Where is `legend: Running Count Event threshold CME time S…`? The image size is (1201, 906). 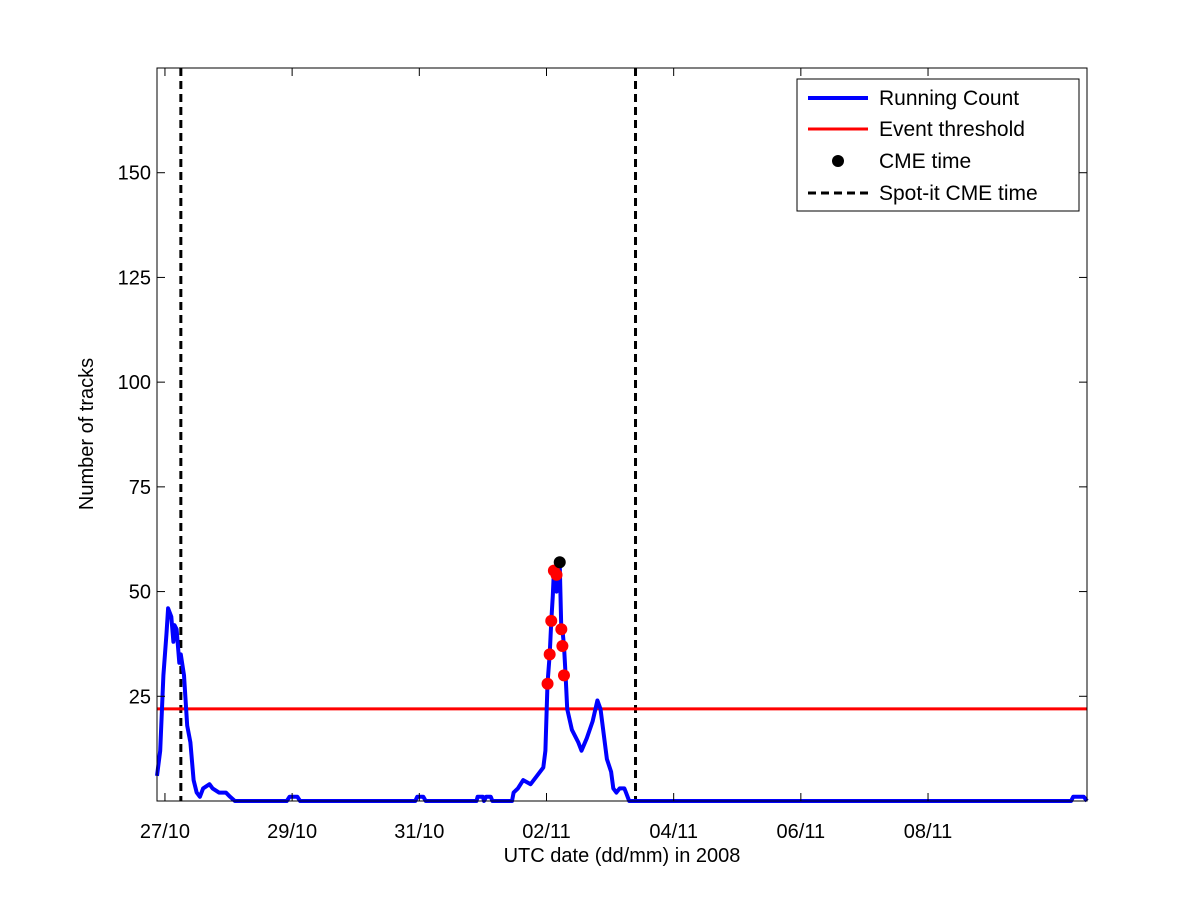 legend: Running Count Event threshold CME time S… is located at coordinates (938, 145).